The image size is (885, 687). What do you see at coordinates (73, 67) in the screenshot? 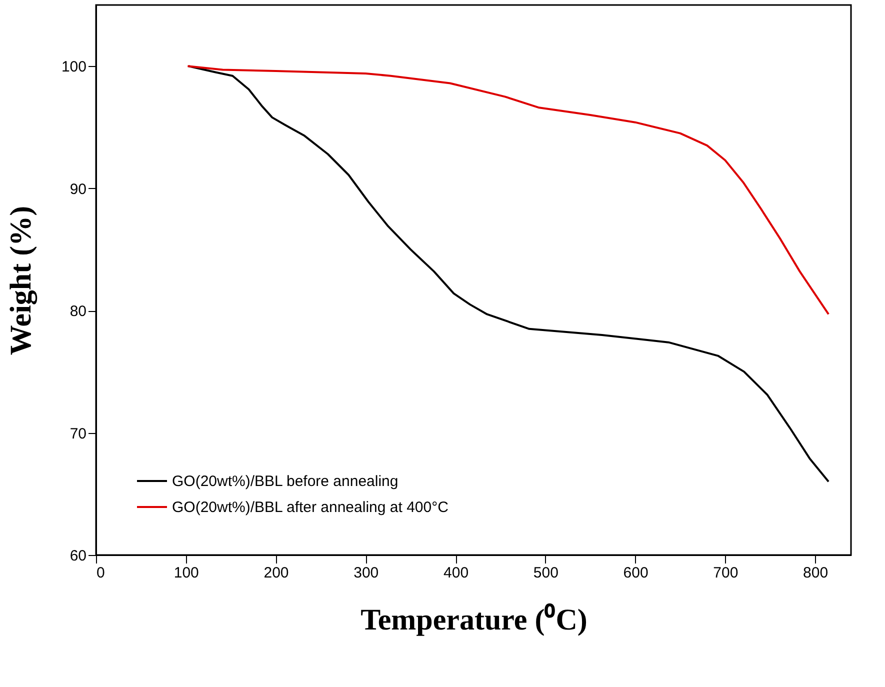
I see `y-tick-label: 100` at bounding box center [73, 67].